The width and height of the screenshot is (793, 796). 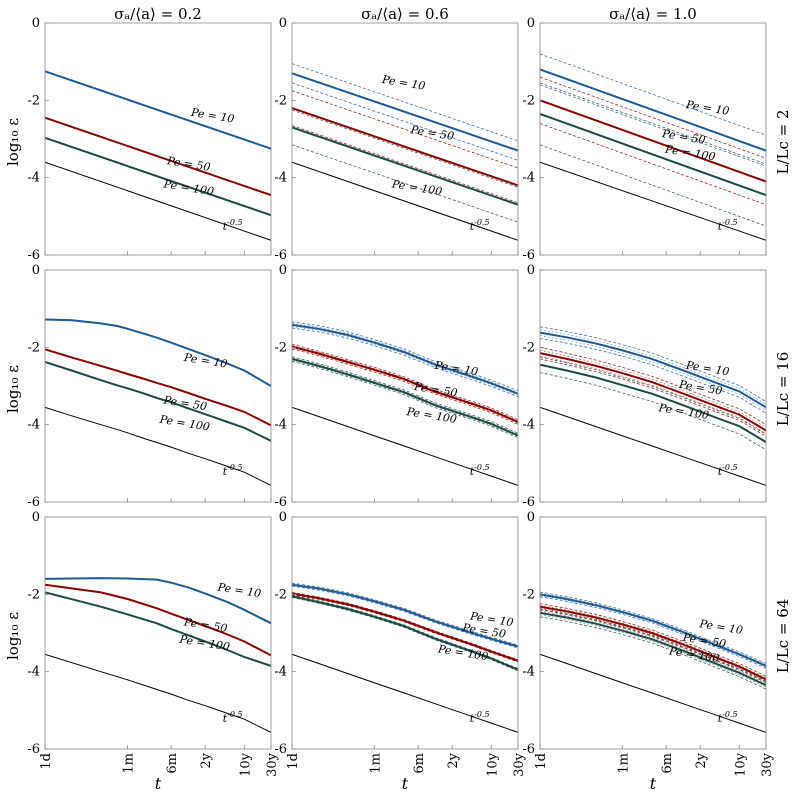 What do you see at coordinates (435, 390) in the screenshot?
I see `series-label-2: Pe = 50` at bounding box center [435, 390].